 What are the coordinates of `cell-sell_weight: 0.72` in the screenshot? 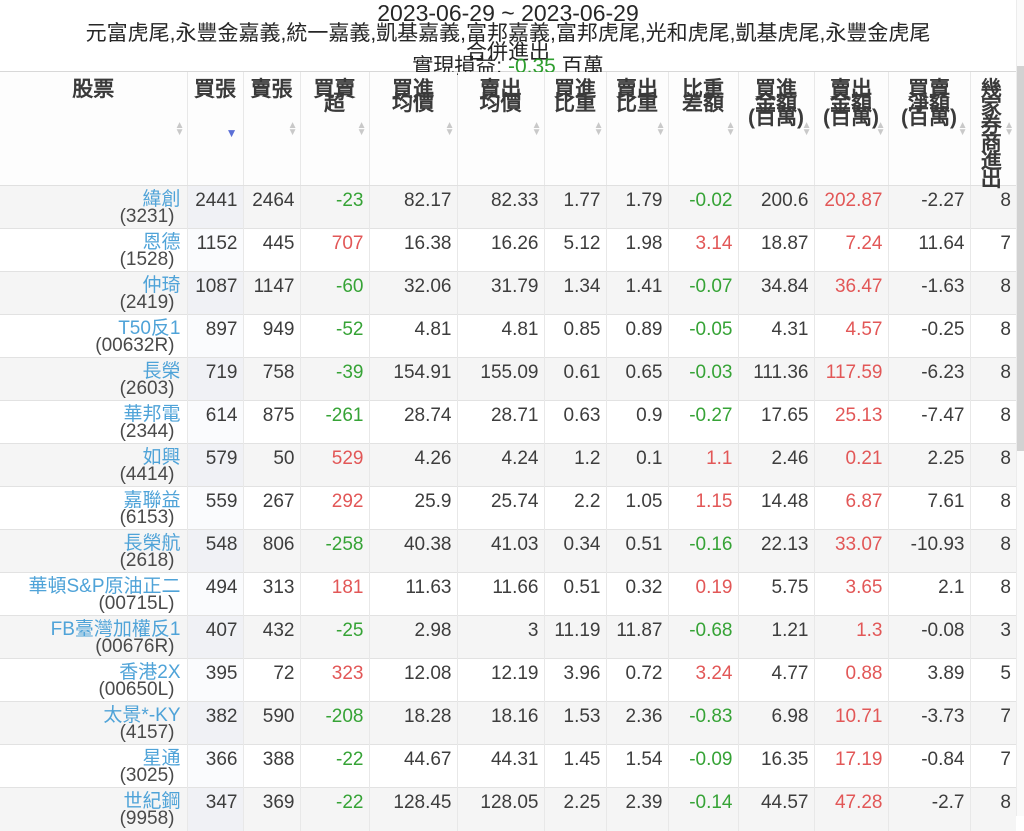 It's located at (636, 680).